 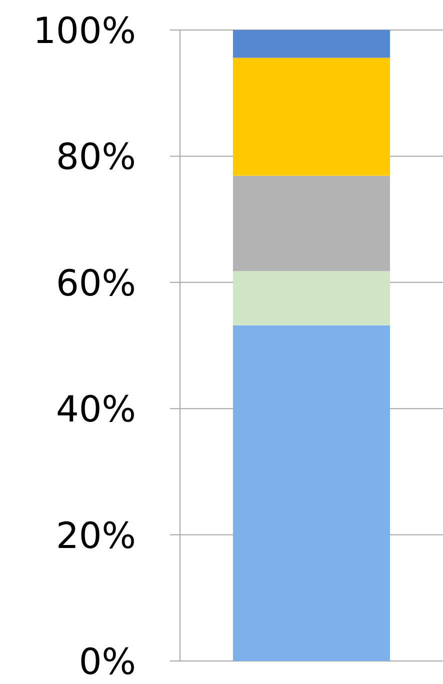 I want to click on y-tick-label: 60%, so click(x=96, y=283).